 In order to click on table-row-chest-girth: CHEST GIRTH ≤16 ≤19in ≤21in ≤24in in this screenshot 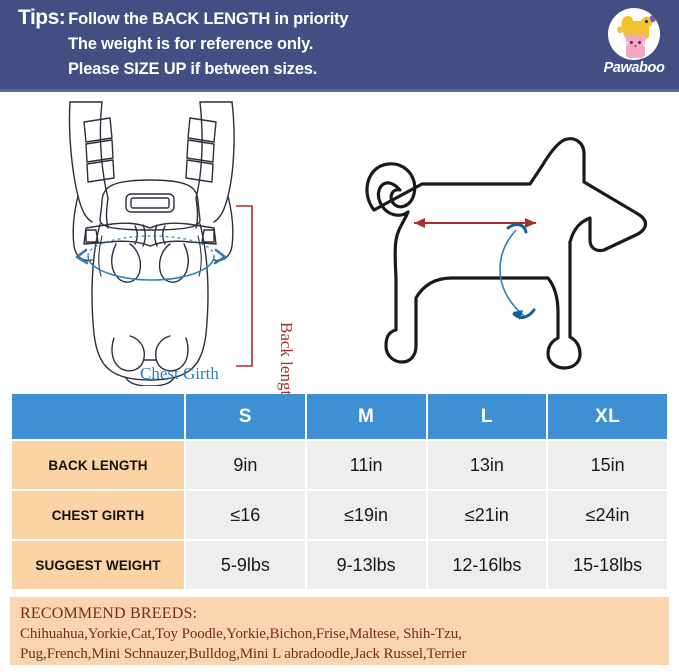, I will do `click(339, 515)`.